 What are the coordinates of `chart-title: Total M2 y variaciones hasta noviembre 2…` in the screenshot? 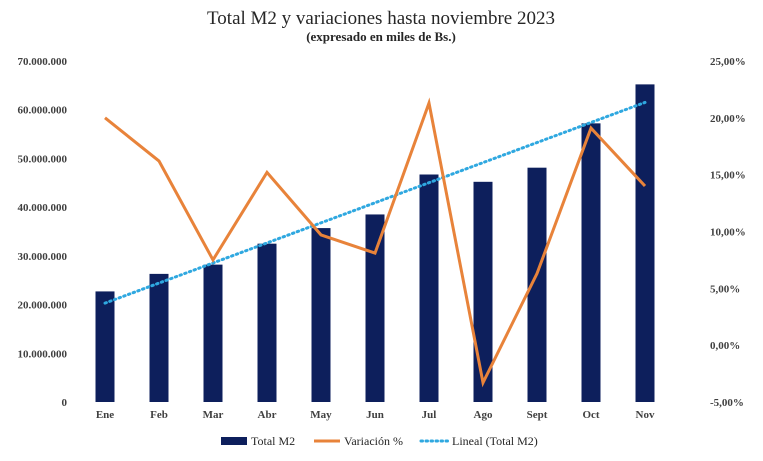 It's located at (381, 18).